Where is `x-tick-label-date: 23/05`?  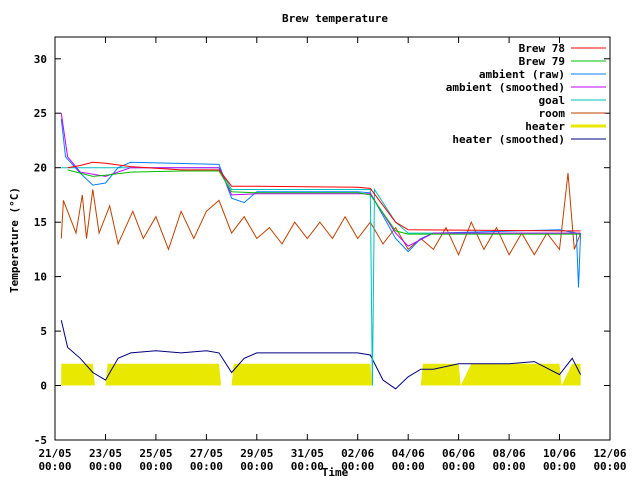
x-tick-label-date: 23/05 is located at coordinates (105, 453).